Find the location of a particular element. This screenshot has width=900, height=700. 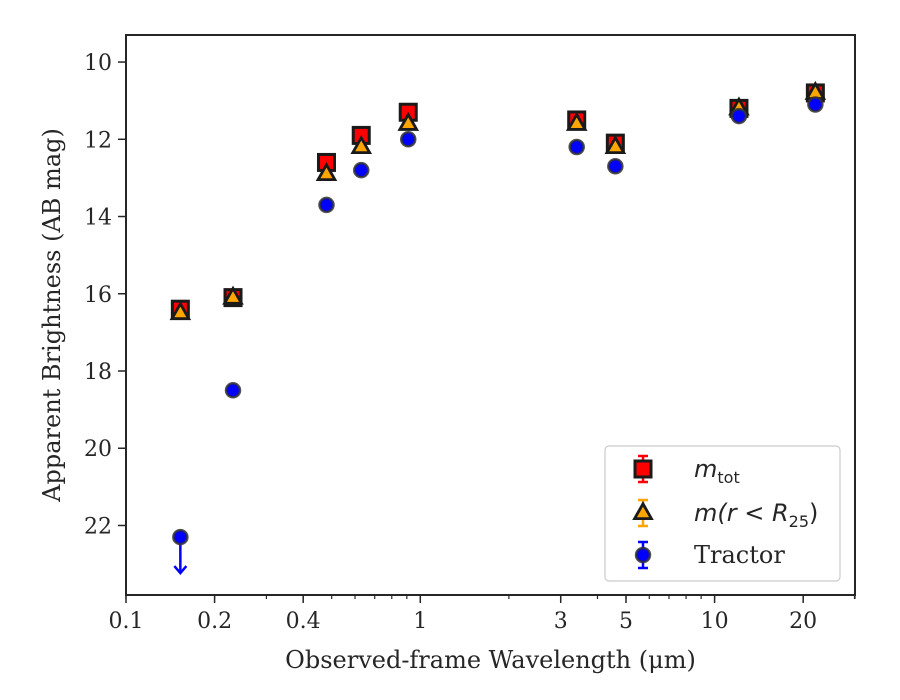

y-tick-label: 12 is located at coordinates (98, 140).